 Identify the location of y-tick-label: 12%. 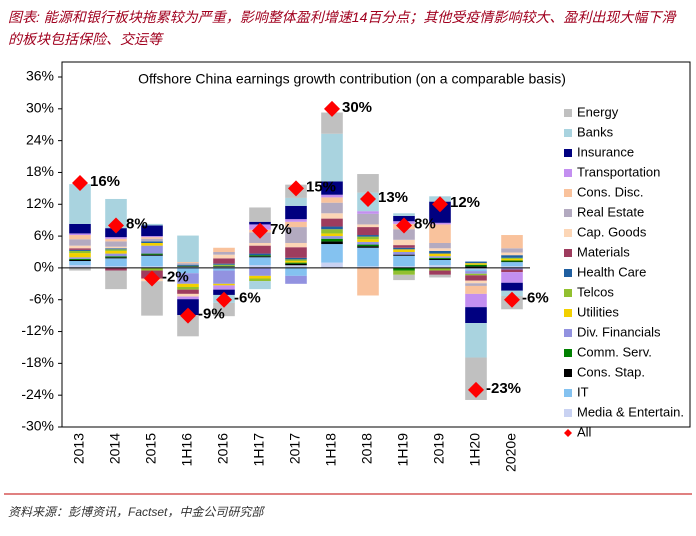
(40, 203).